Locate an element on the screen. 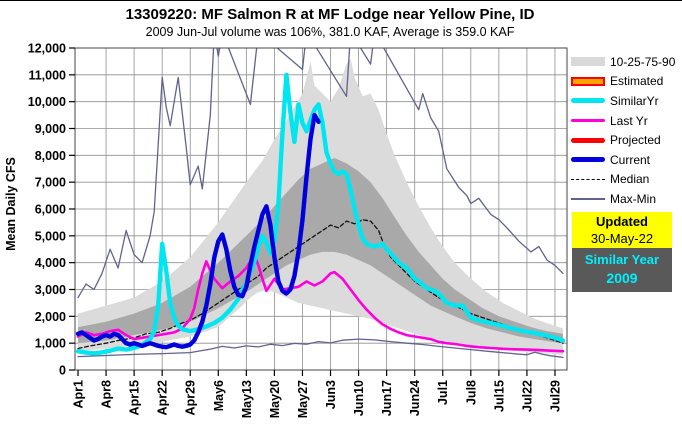  y-tick-label: 0 is located at coordinates (62, 371).